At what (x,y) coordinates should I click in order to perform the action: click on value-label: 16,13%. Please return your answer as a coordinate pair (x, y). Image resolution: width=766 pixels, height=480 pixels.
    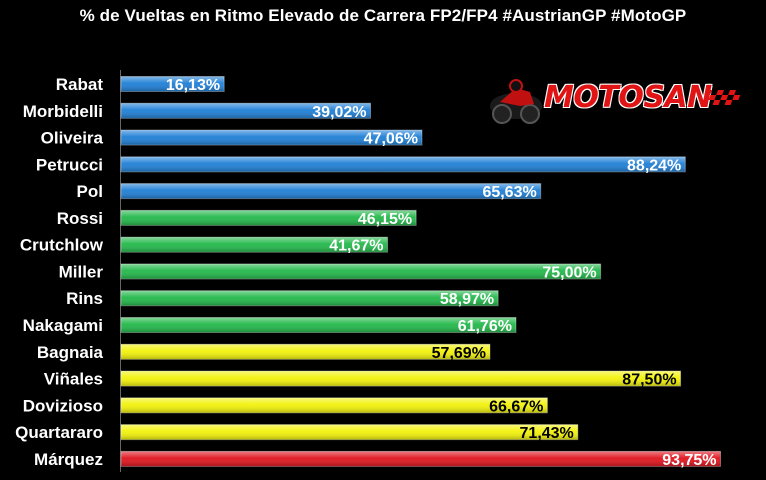
    Looking at the image, I should click on (193, 85).